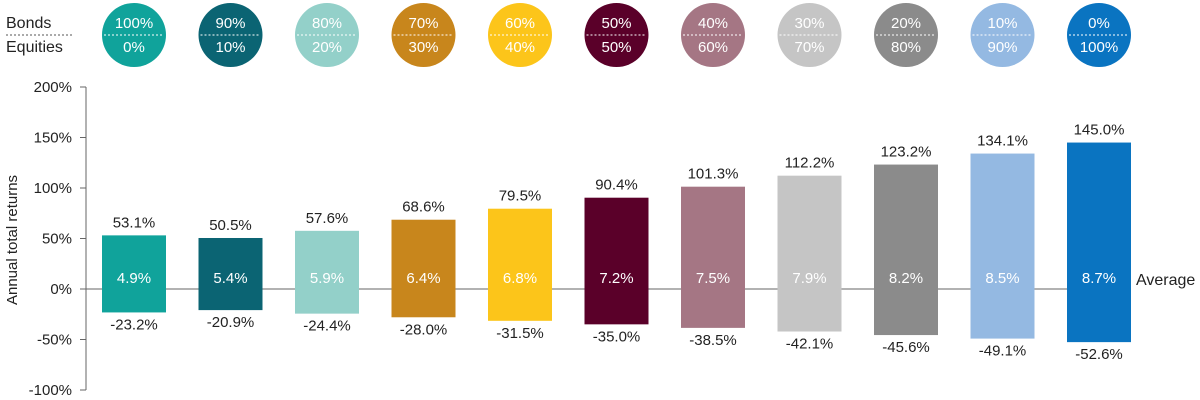  Describe the element at coordinates (423, 47) in the screenshot. I see `allocation-equities-pct: 30%` at that location.